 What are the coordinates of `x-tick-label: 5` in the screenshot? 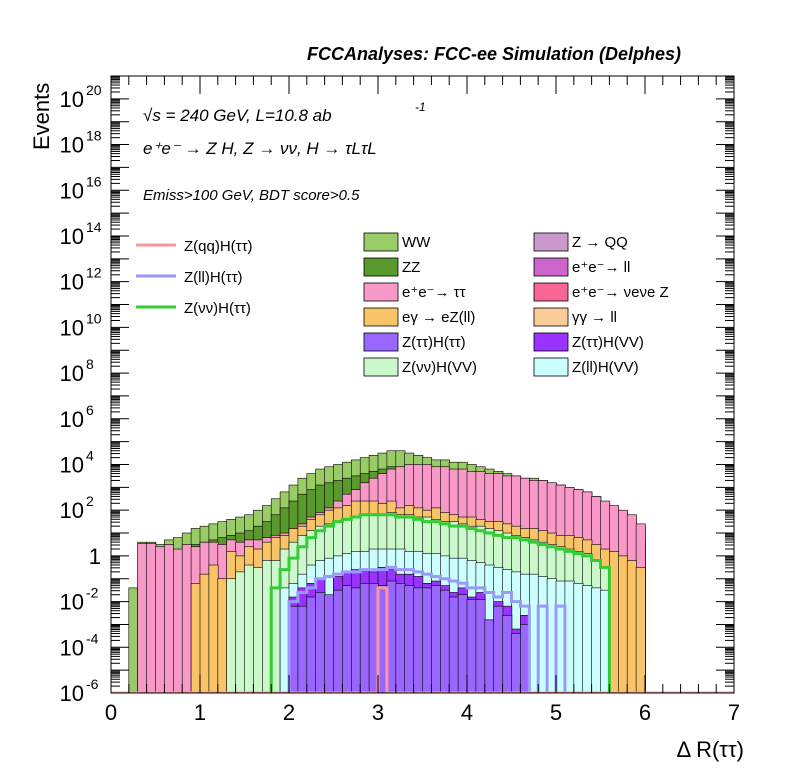 It's located at (556, 712).